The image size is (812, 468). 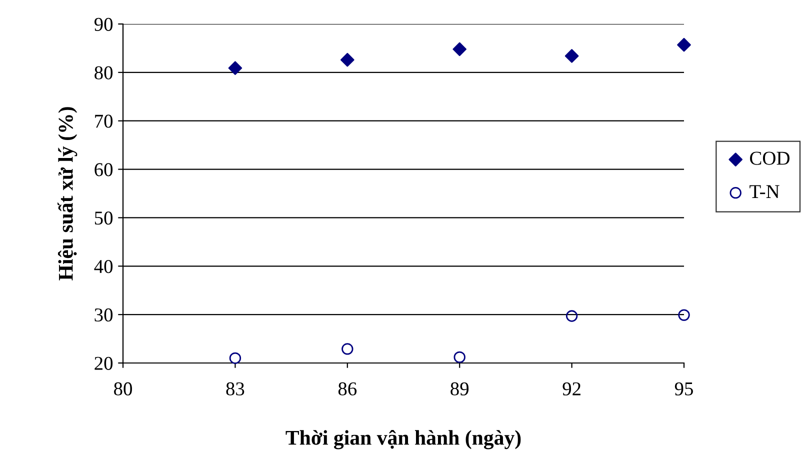 I want to click on y-axis-title: Hiệu suất xử lý (%), so click(x=68, y=193).